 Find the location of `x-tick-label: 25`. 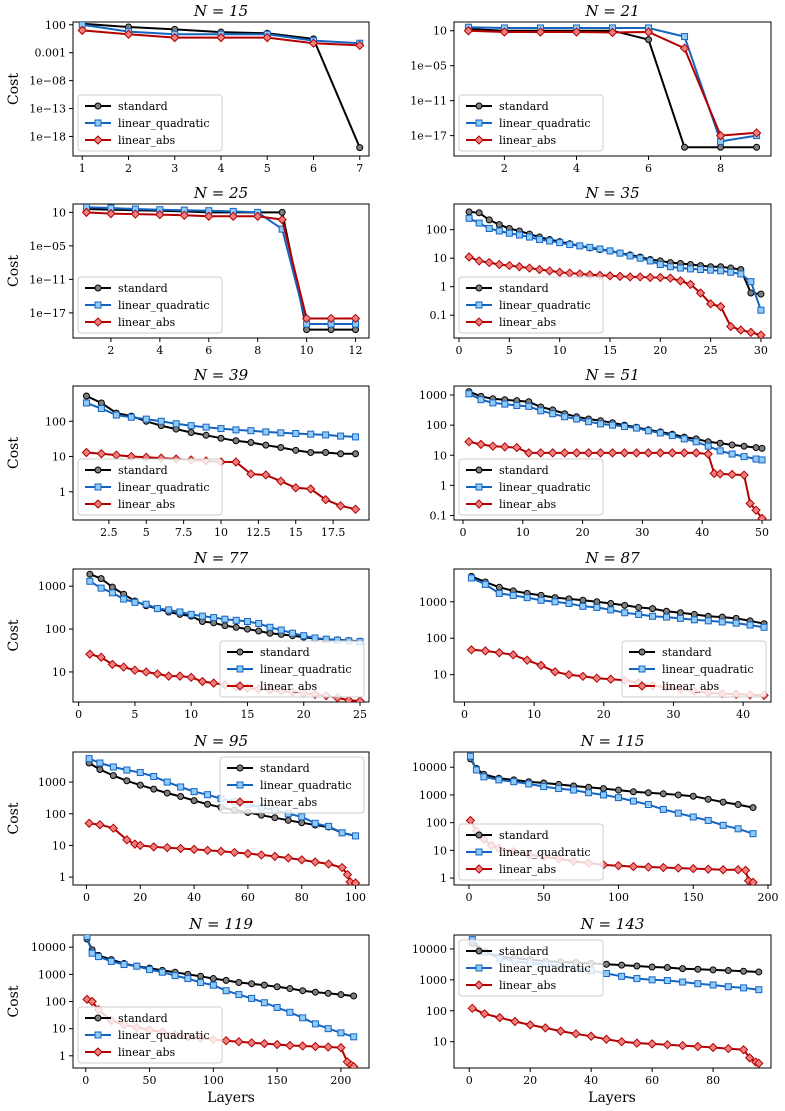

x-tick-label: 25 is located at coordinates (711, 350).